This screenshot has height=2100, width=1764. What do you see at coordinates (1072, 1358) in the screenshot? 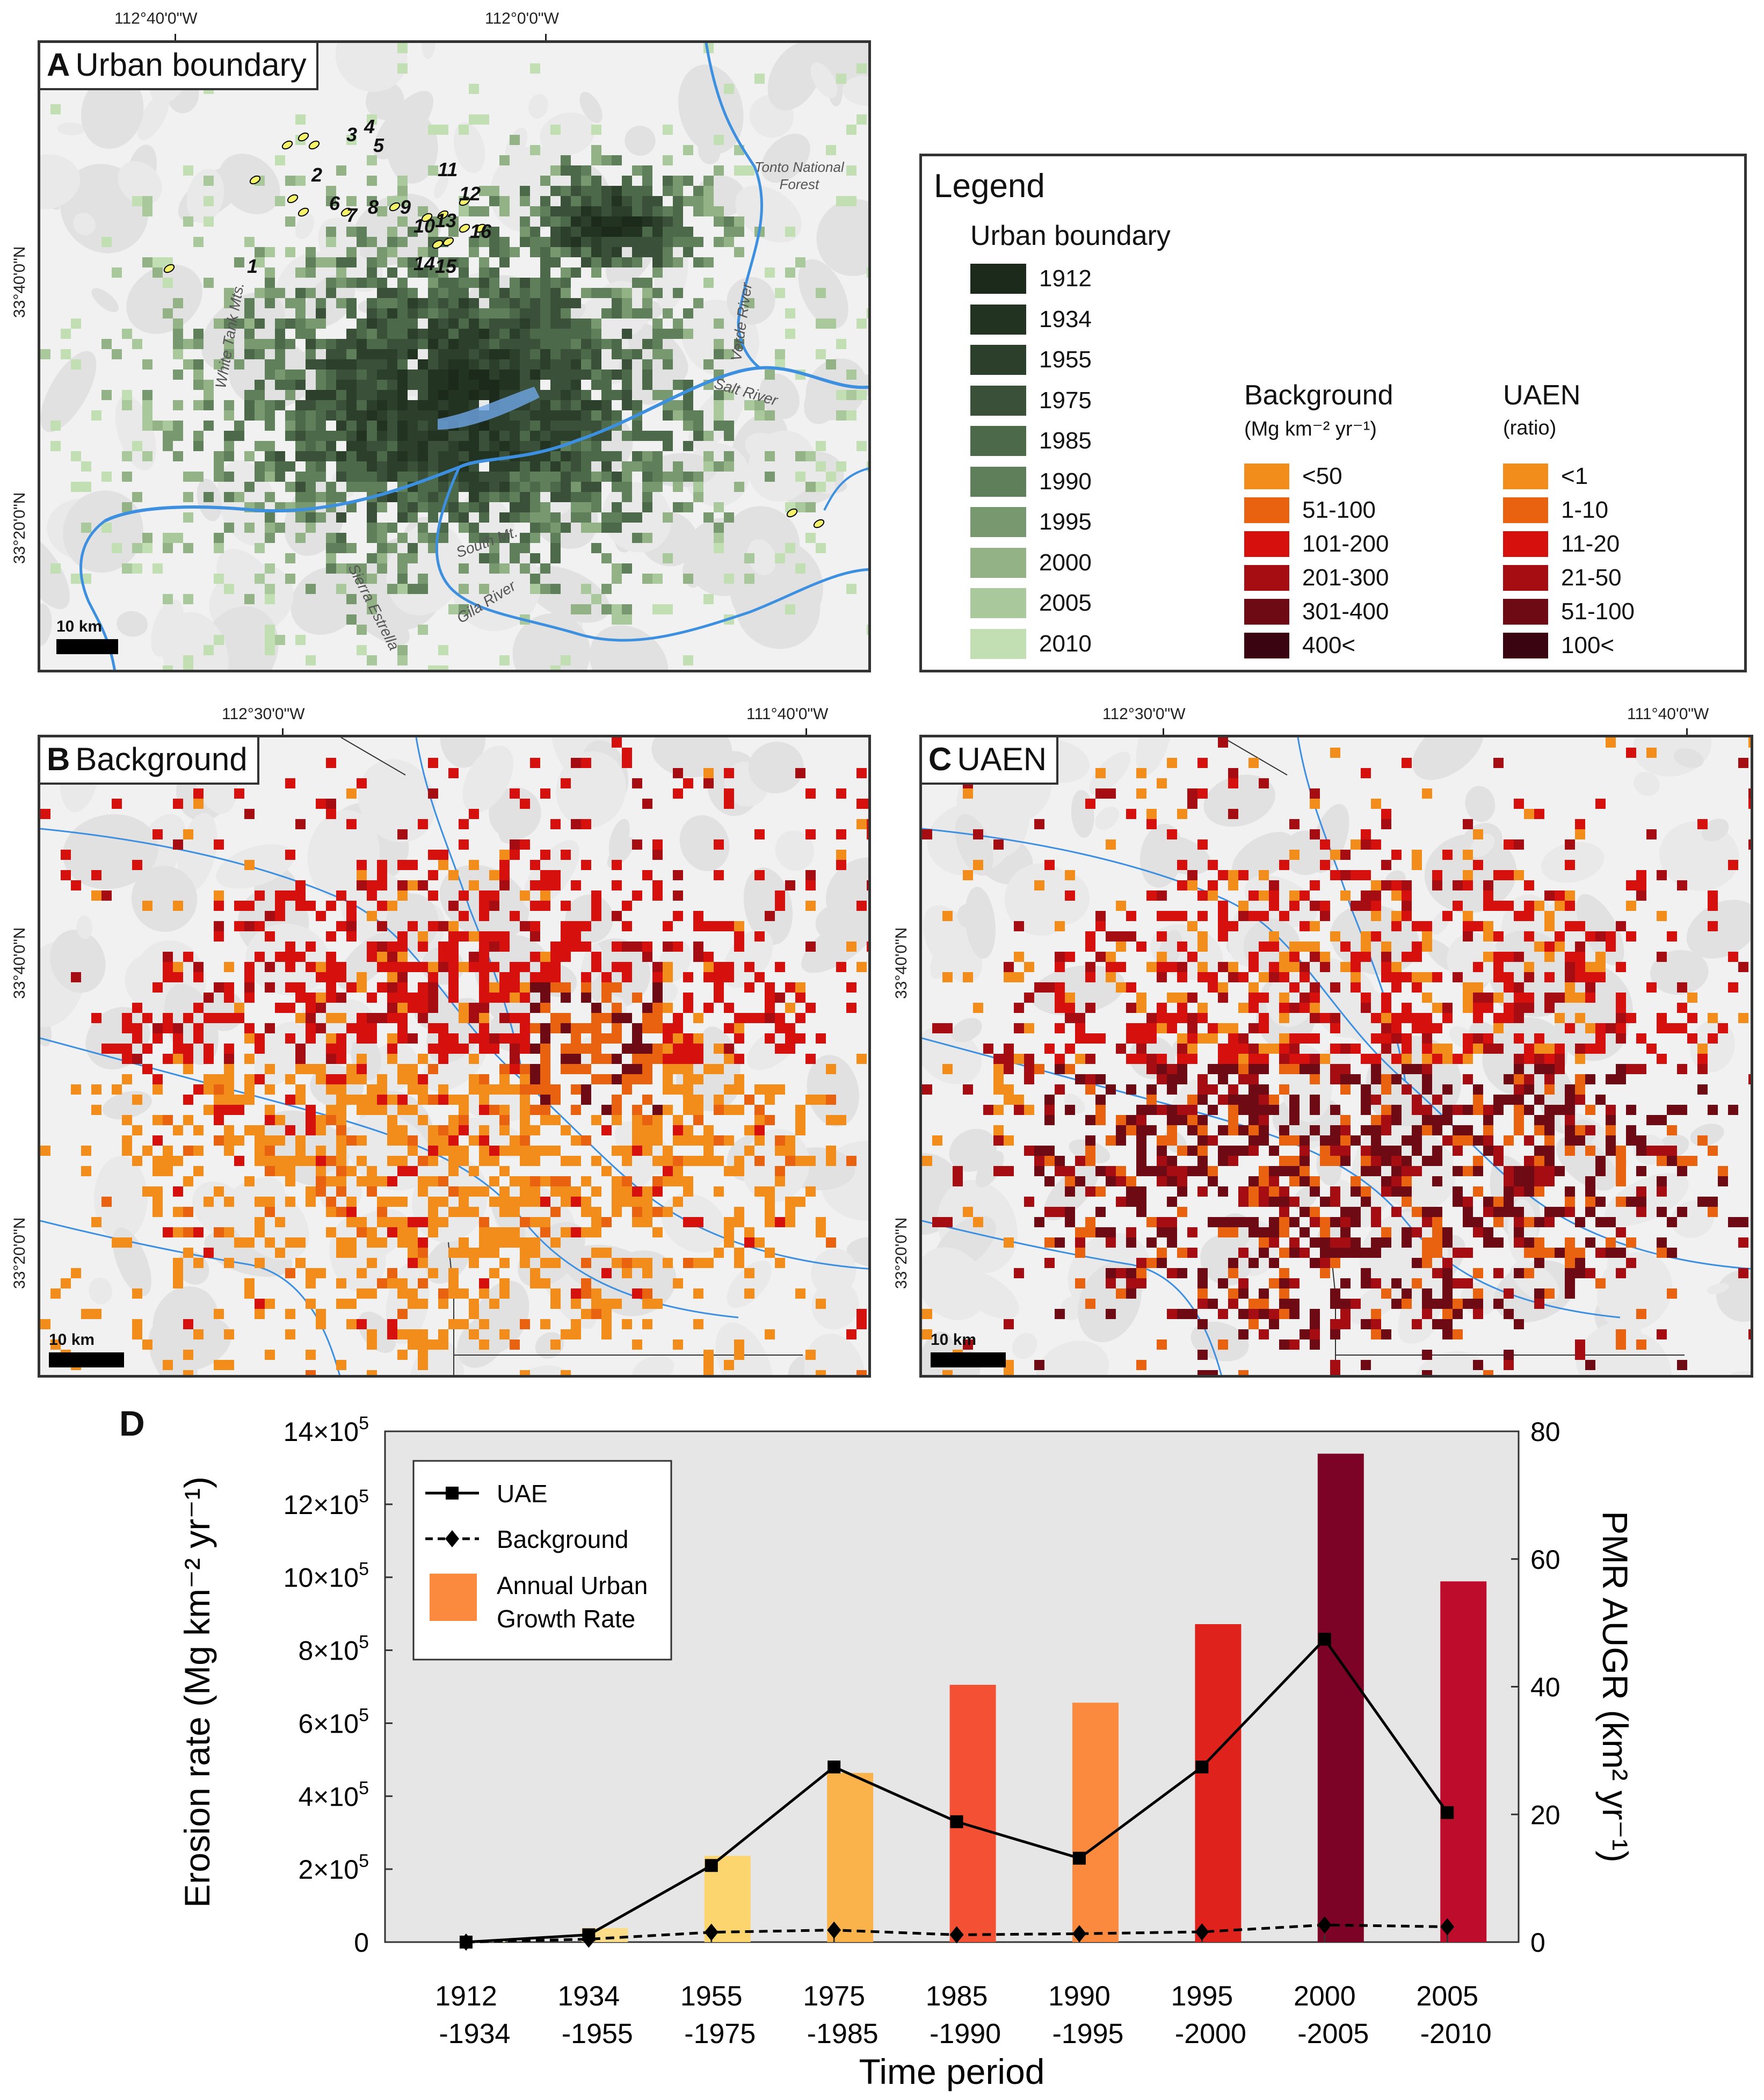
I see `terrain-relief` at bounding box center [1072, 1358].